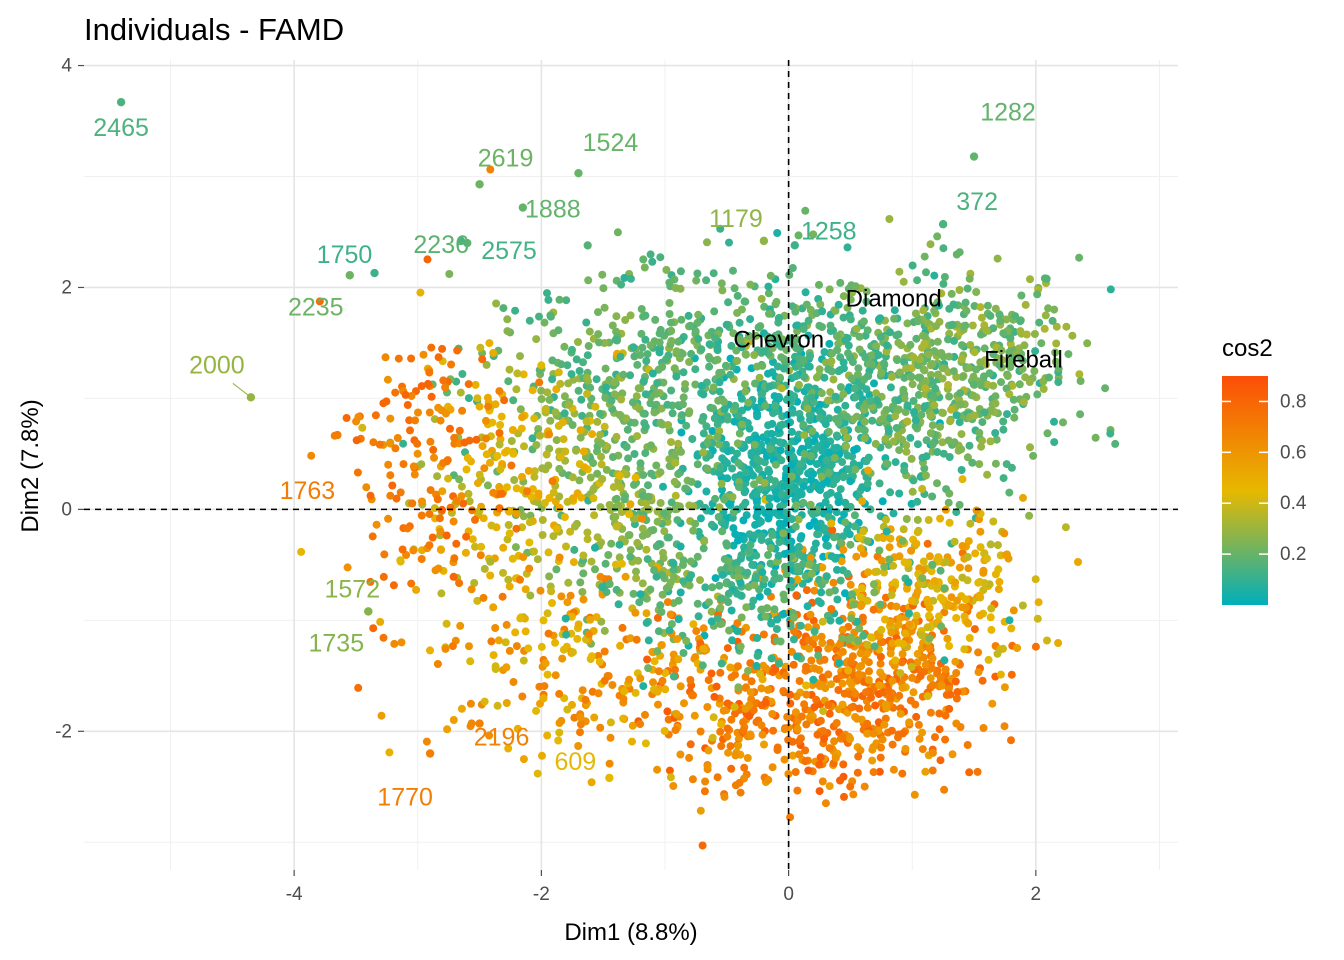 This screenshot has width=1344, height=960. I want to click on point-label-1750: 1750, so click(345, 255).